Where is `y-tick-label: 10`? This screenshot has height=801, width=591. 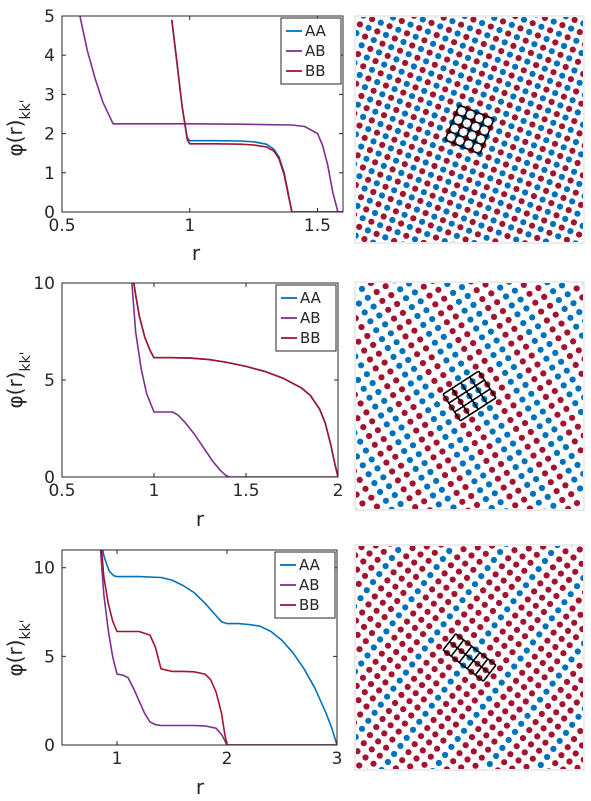 y-tick-label: 10 is located at coordinates (44, 569).